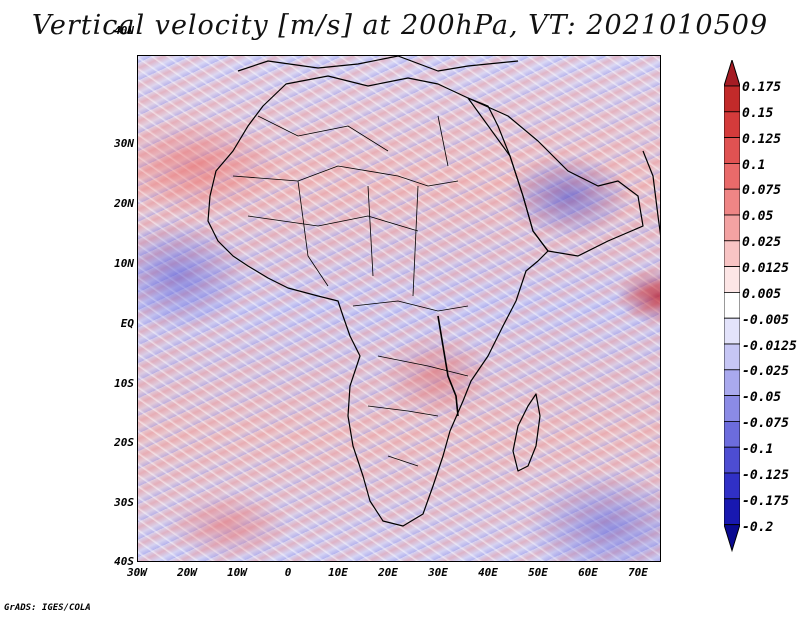 This screenshot has width=800, height=618. Describe the element at coordinates (124, 30) in the screenshot. I see `lat-label-40n: 40N` at that location.